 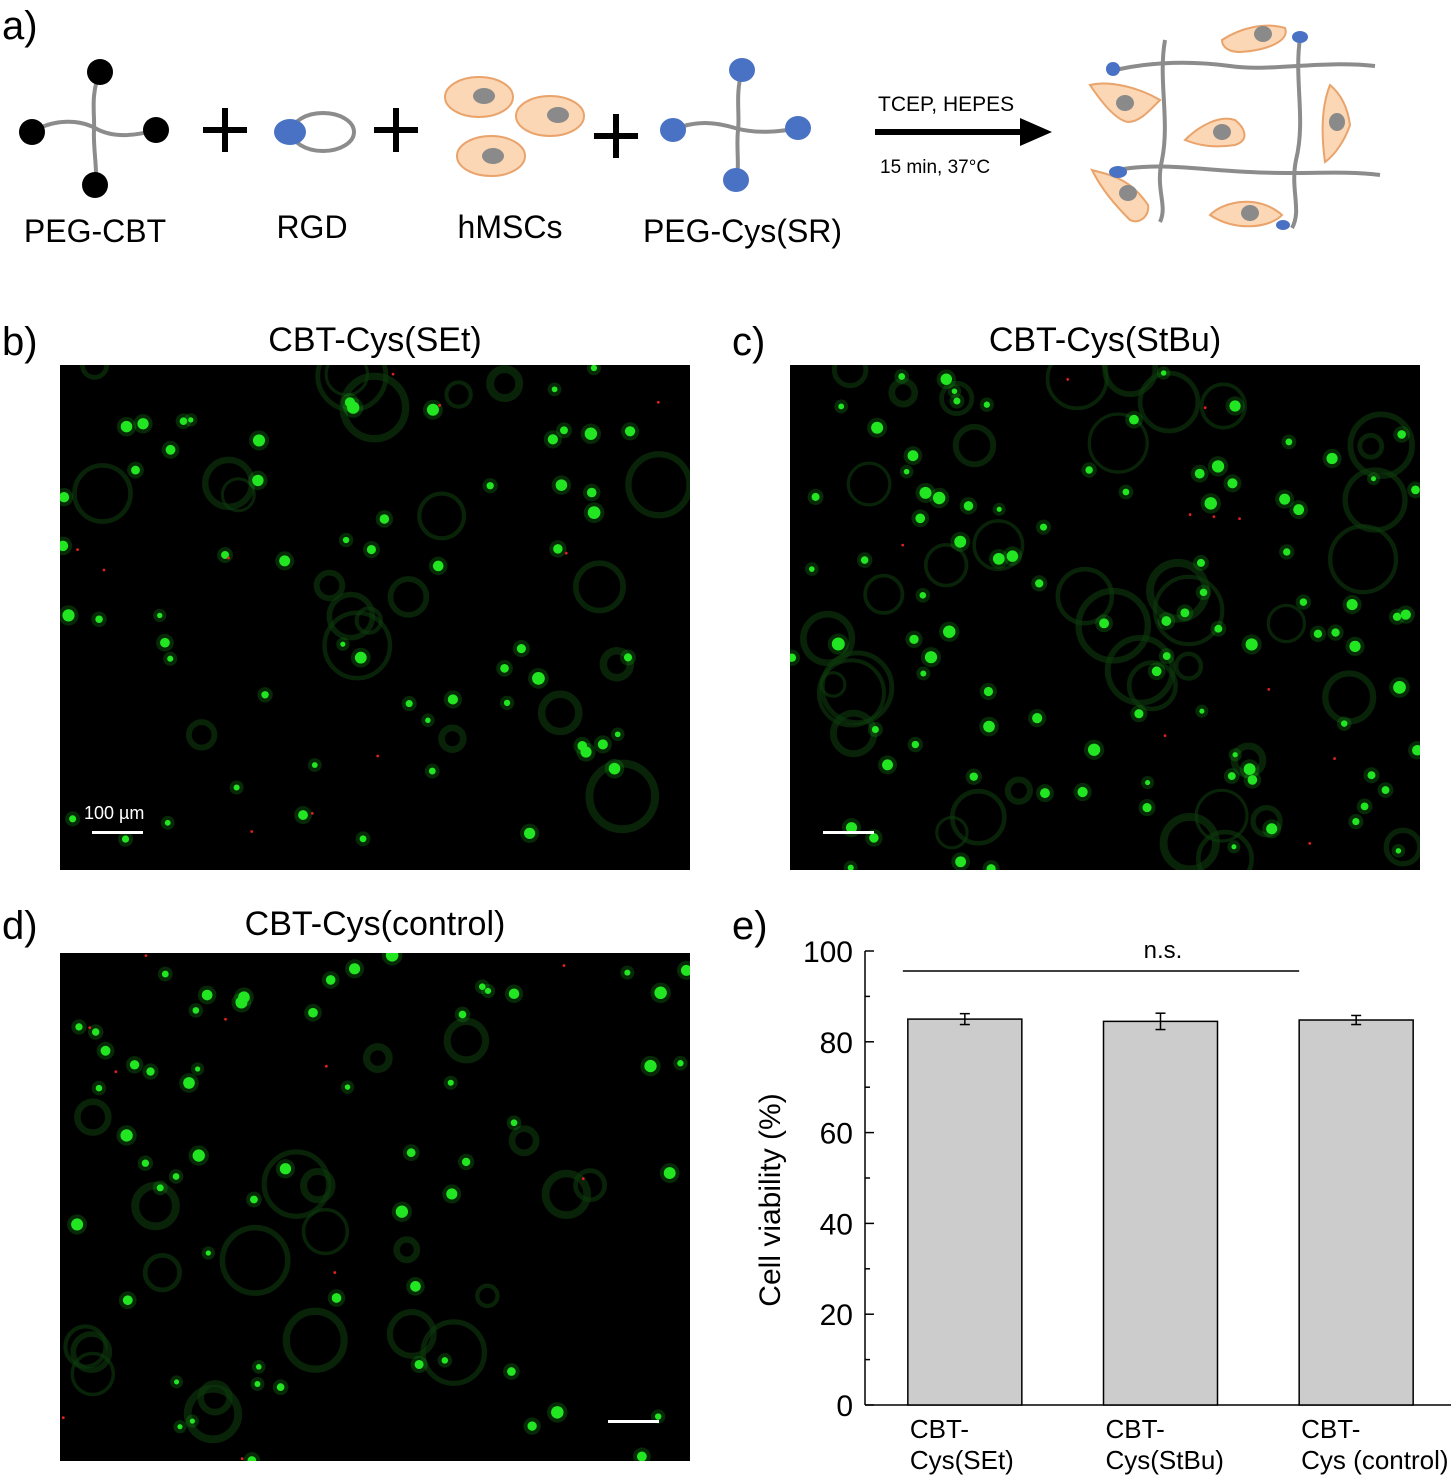 I want to click on y-tick-label: 0, so click(x=844, y=1406).